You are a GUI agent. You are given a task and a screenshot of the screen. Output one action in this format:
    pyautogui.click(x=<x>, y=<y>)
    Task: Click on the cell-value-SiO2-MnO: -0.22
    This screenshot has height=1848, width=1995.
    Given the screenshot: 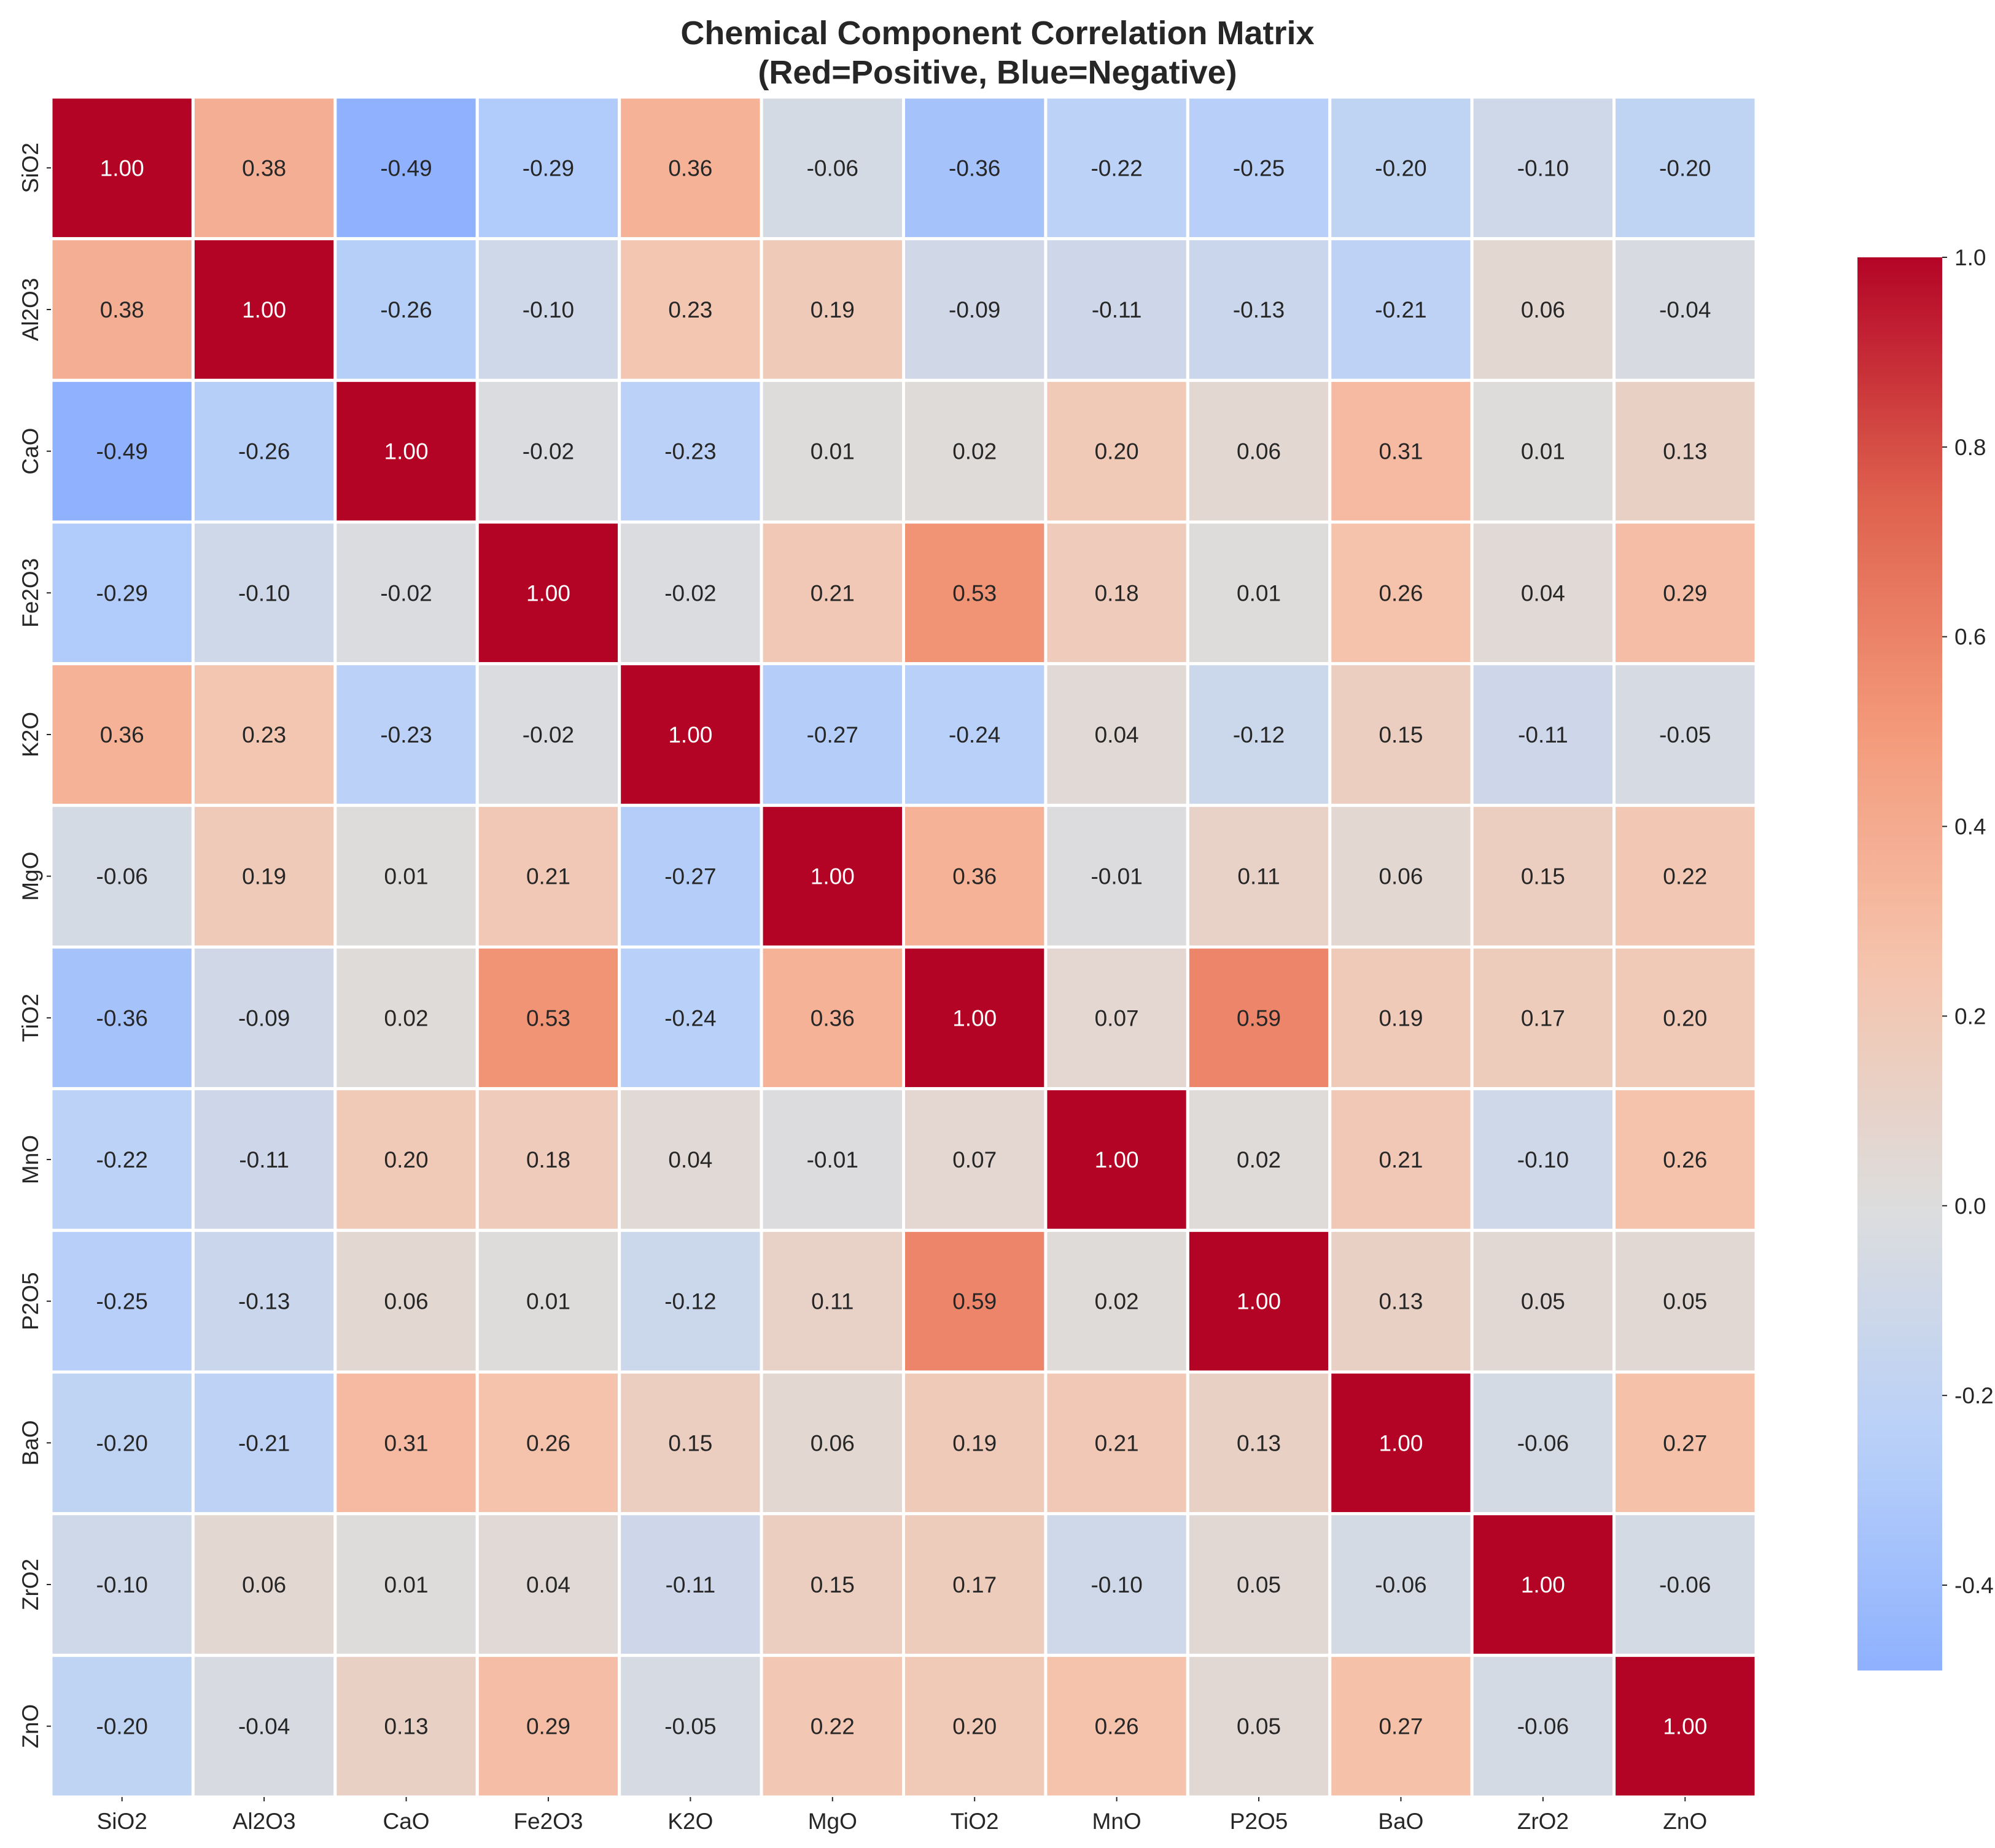 What is the action you would take?
    pyautogui.click(x=1116, y=168)
    